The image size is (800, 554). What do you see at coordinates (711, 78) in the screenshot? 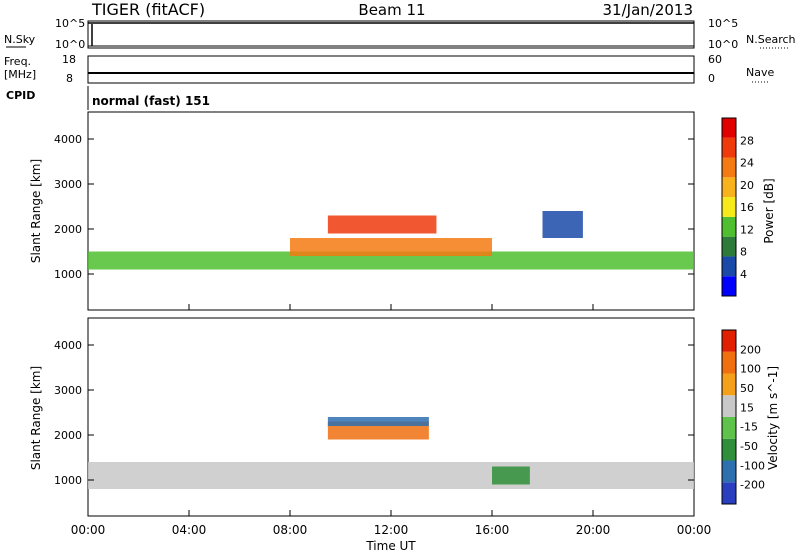
I see `nave-tick-bottom: 0` at bounding box center [711, 78].